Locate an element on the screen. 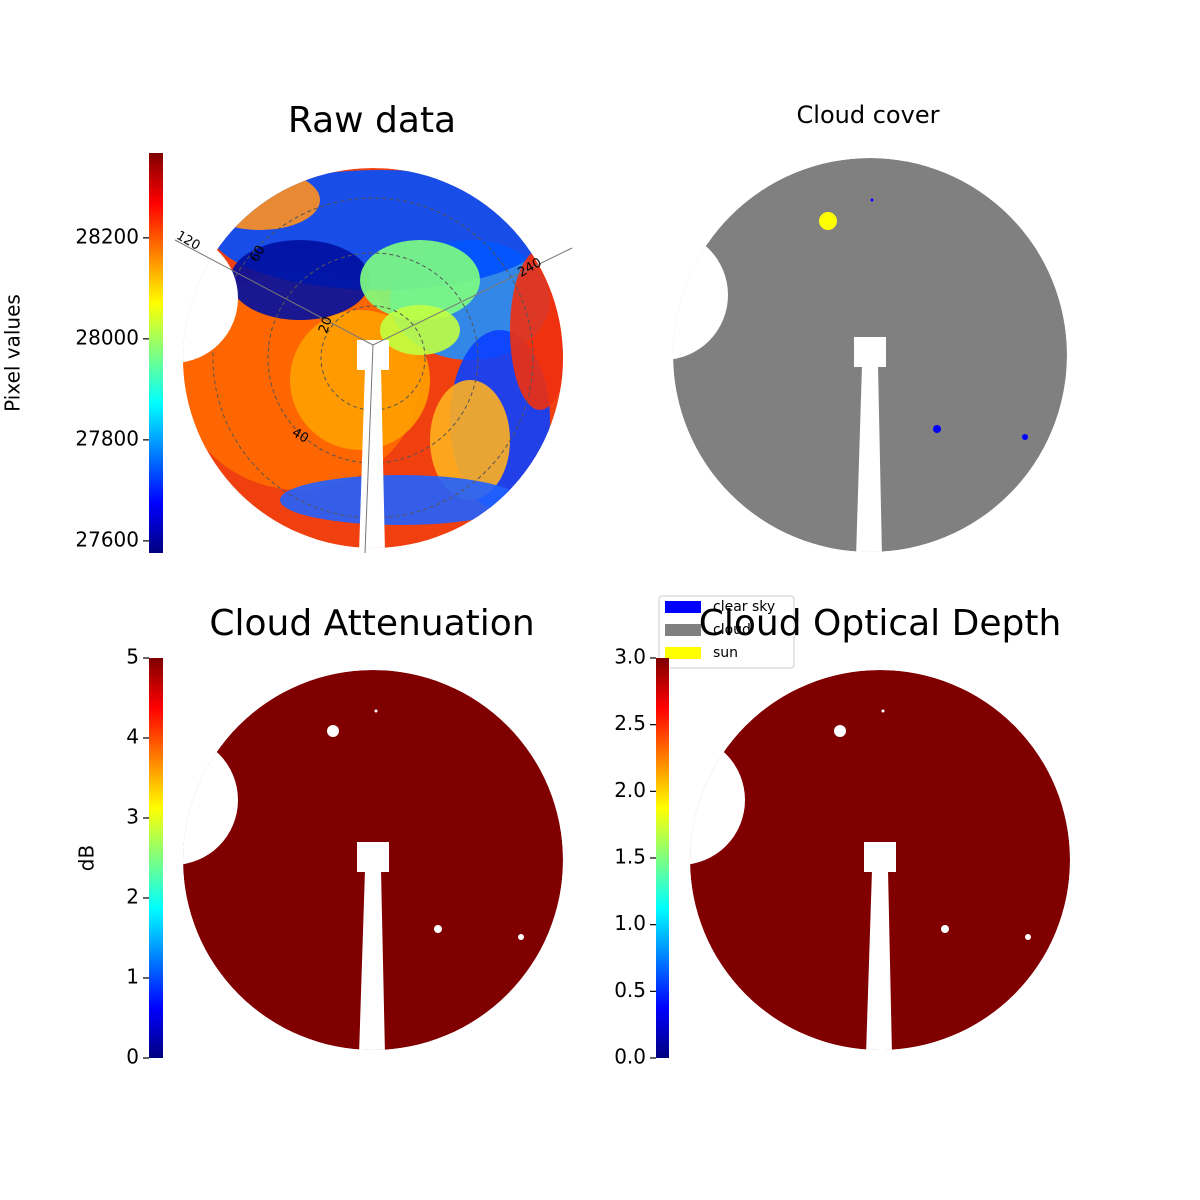 The width and height of the screenshot is (1200, 1200). legend: clear sky cloud sun is located at coordinates (726, 632).